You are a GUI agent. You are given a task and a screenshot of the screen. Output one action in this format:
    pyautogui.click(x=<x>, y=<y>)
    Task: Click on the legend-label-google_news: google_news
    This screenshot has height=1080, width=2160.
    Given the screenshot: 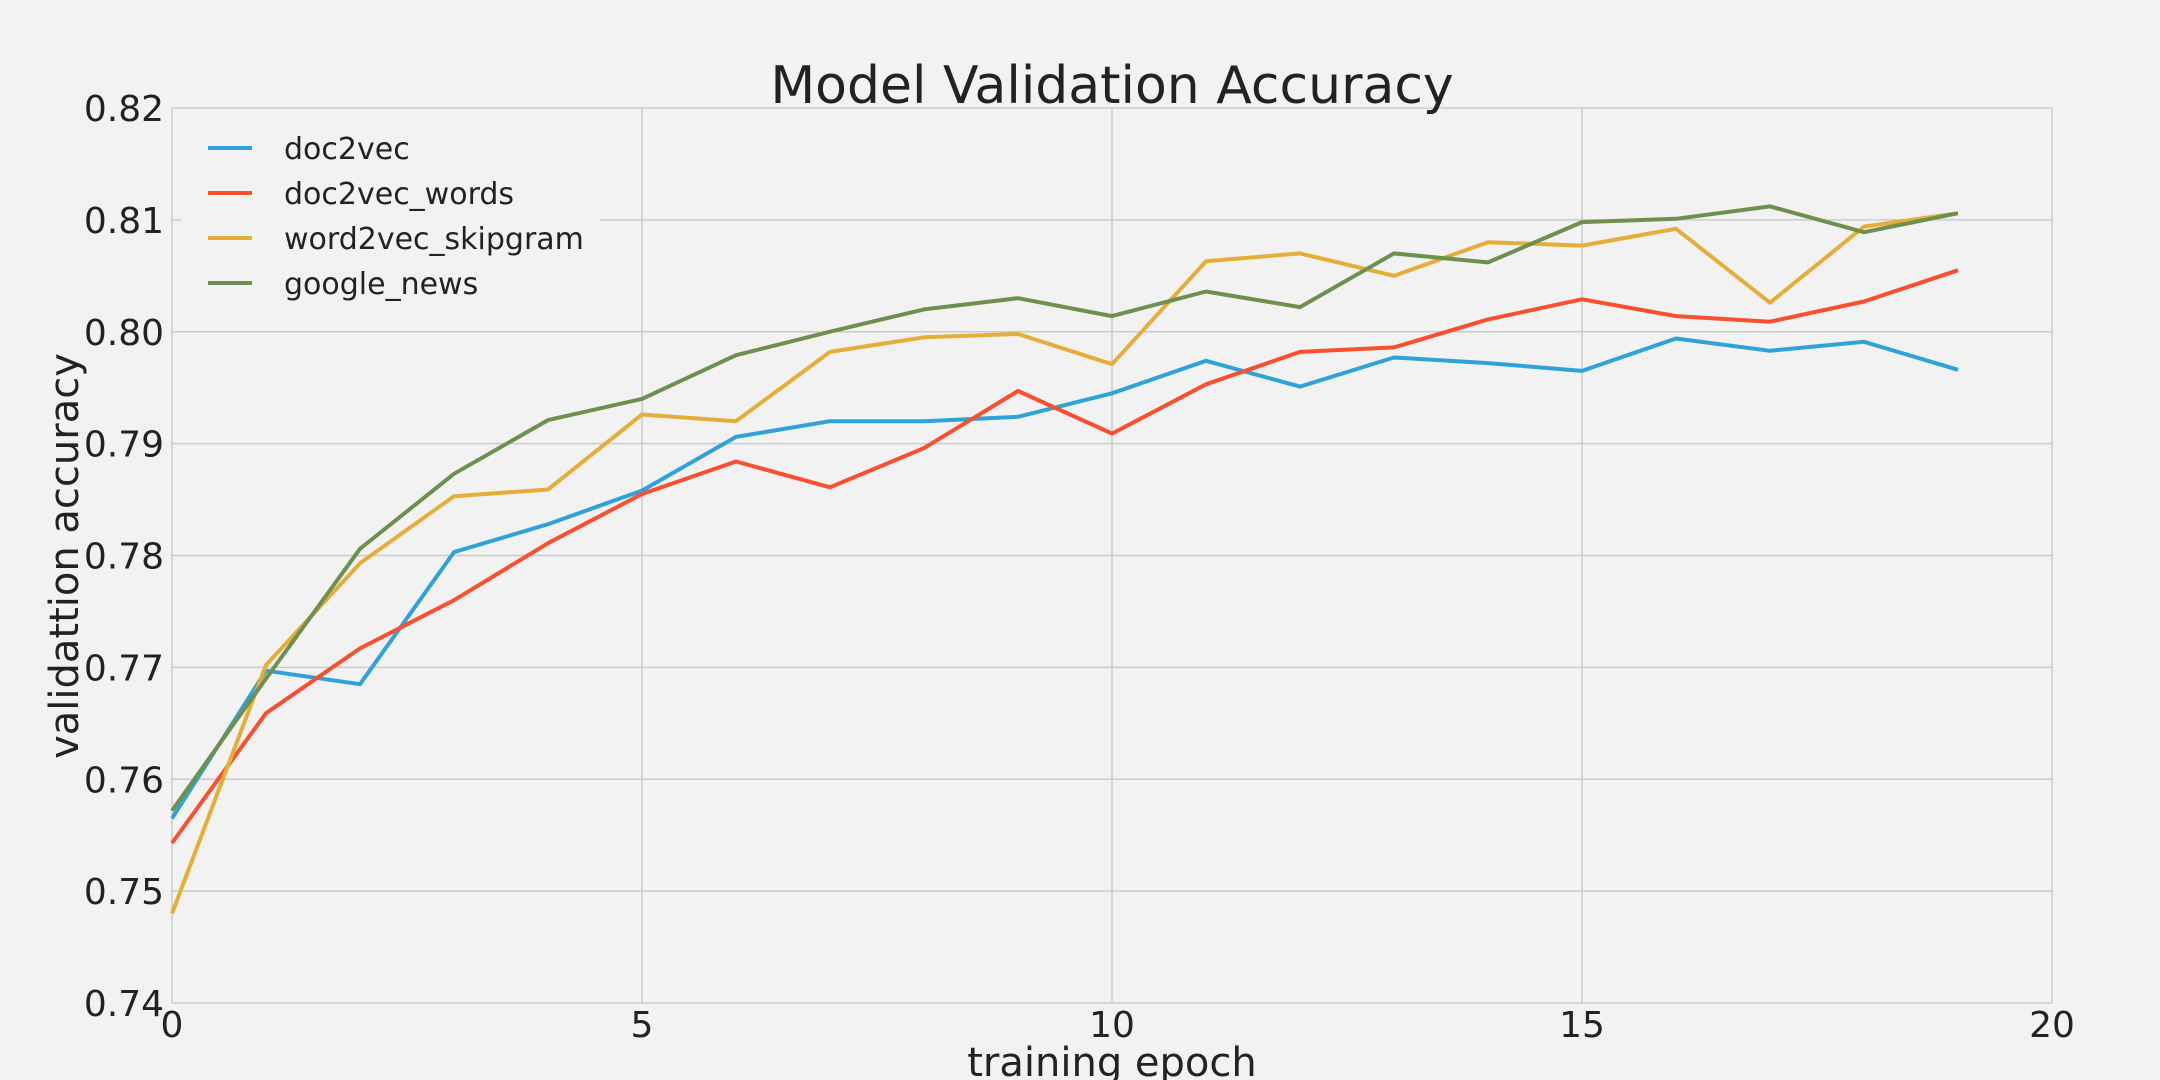 What is the action you would take?
    pyautogui.click(x=381, y=284)
    